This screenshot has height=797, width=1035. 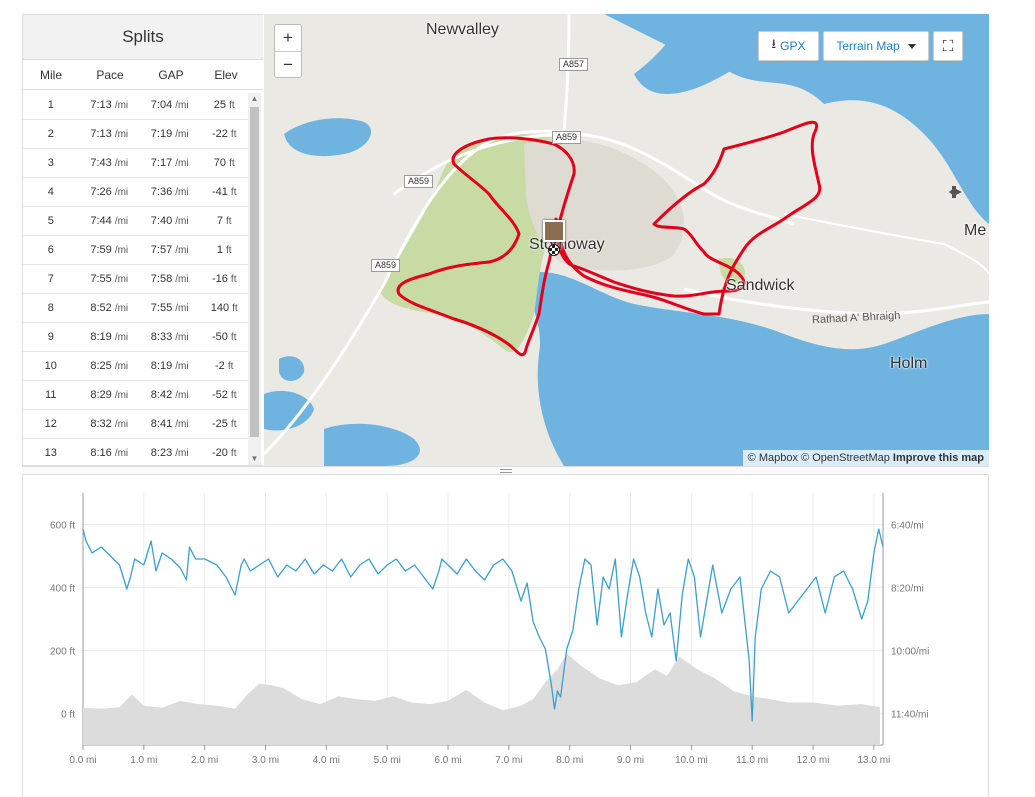 What do you see at coordinates (136, 163) in the screenshot?
I see `split-row: 3 7:43 /mi 7:17 /mi 70 ft` at bounding box center [136, 163].